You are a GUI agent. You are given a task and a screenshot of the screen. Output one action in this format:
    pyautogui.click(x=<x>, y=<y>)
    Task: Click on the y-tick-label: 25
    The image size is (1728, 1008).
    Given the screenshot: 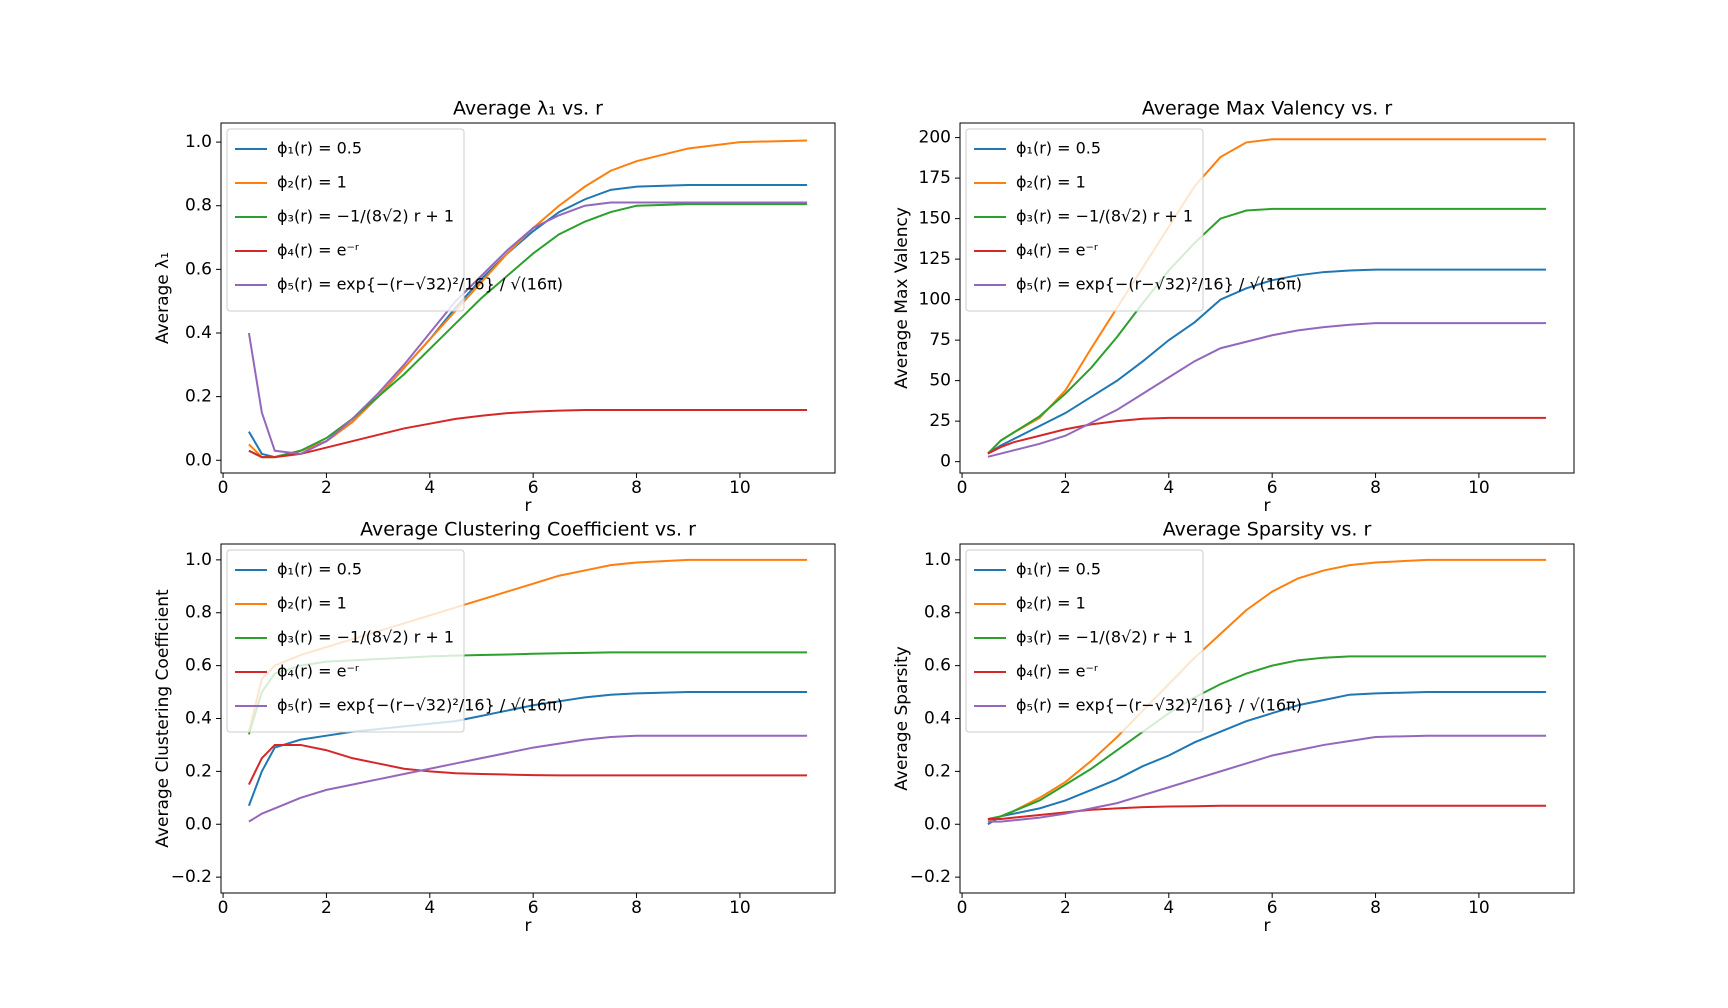 What is the action you would take?
    pyautogui.click(x=940, y=421)
    